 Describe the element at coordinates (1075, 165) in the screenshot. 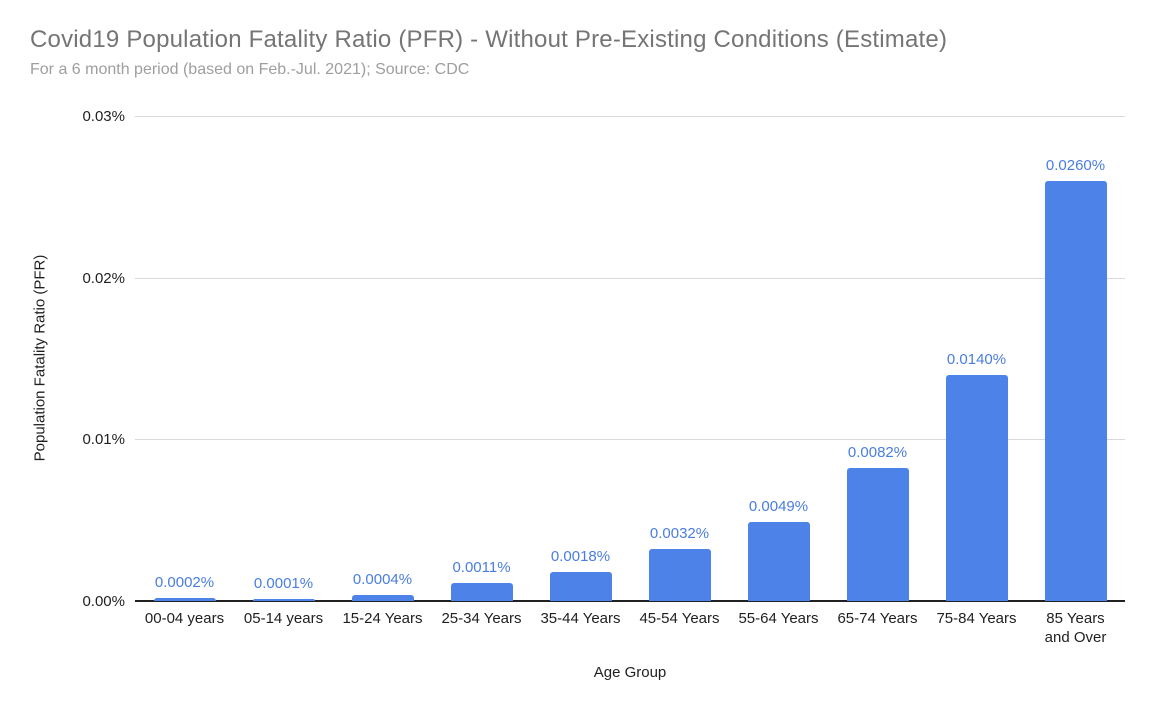

I see `bar-value-label: 0.0260%` at that location.